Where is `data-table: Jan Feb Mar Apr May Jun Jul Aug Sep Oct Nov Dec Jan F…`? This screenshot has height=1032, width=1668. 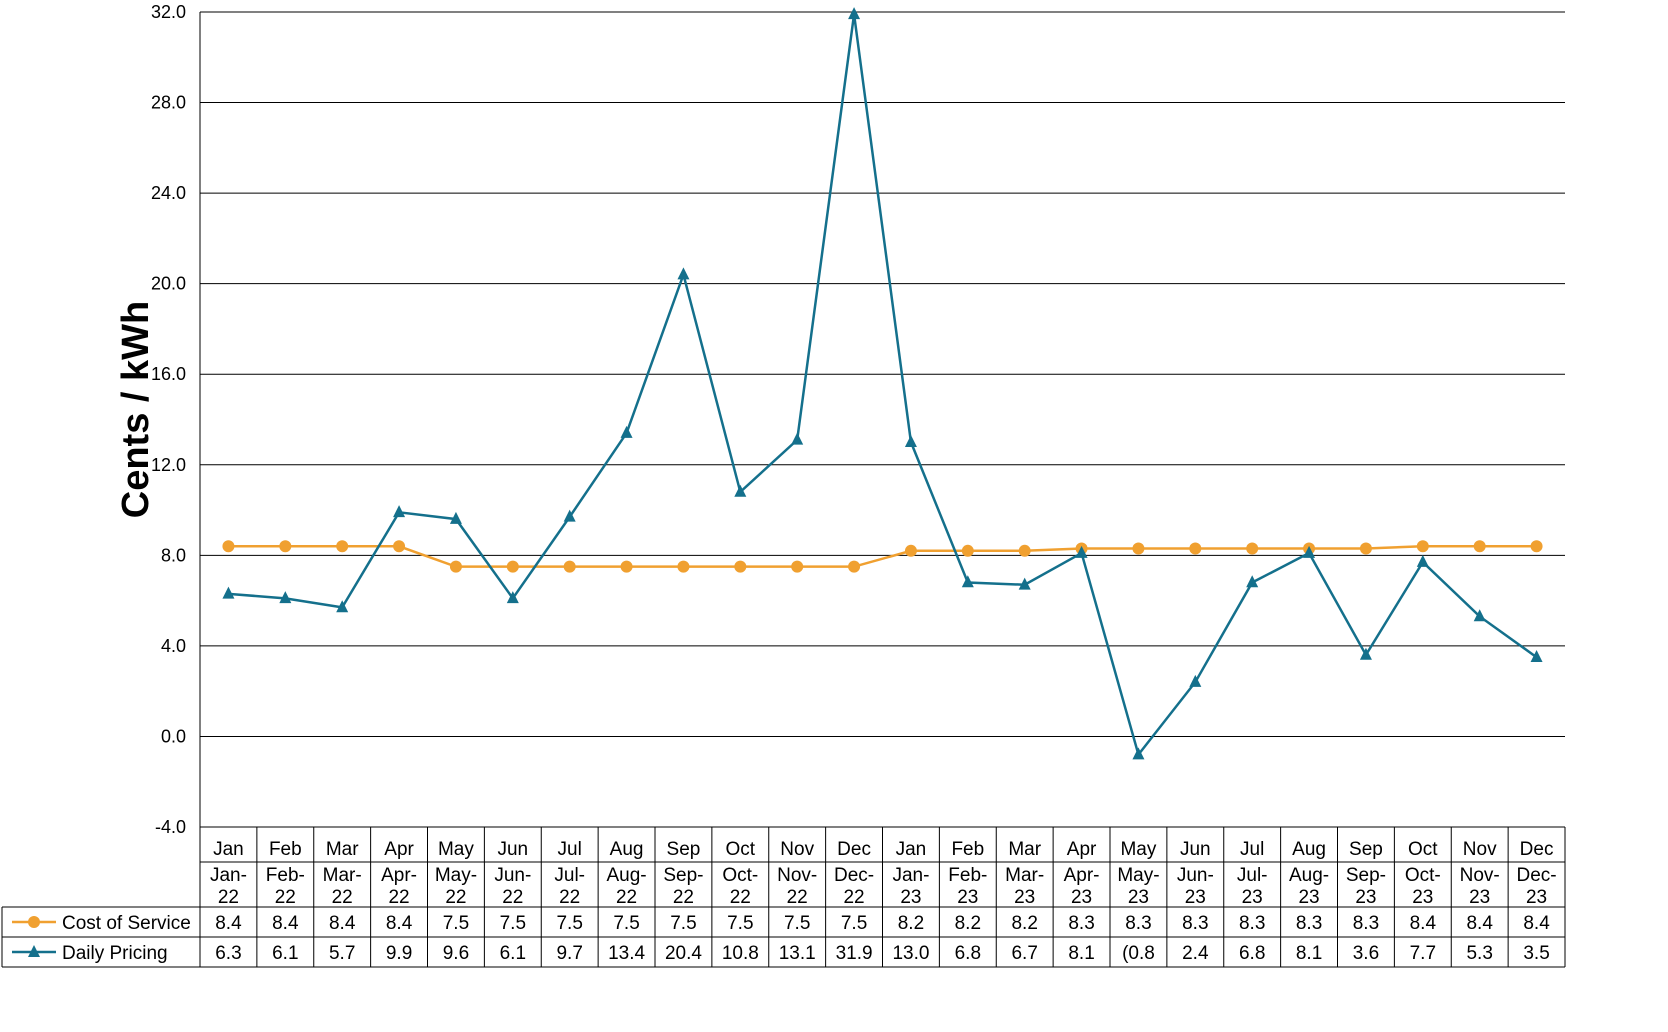 data-table: Jan Feb Mar Apr May Jun Jul Aug Sep Oct Nov Dec Jan F… is located at coordinates (783, 897).